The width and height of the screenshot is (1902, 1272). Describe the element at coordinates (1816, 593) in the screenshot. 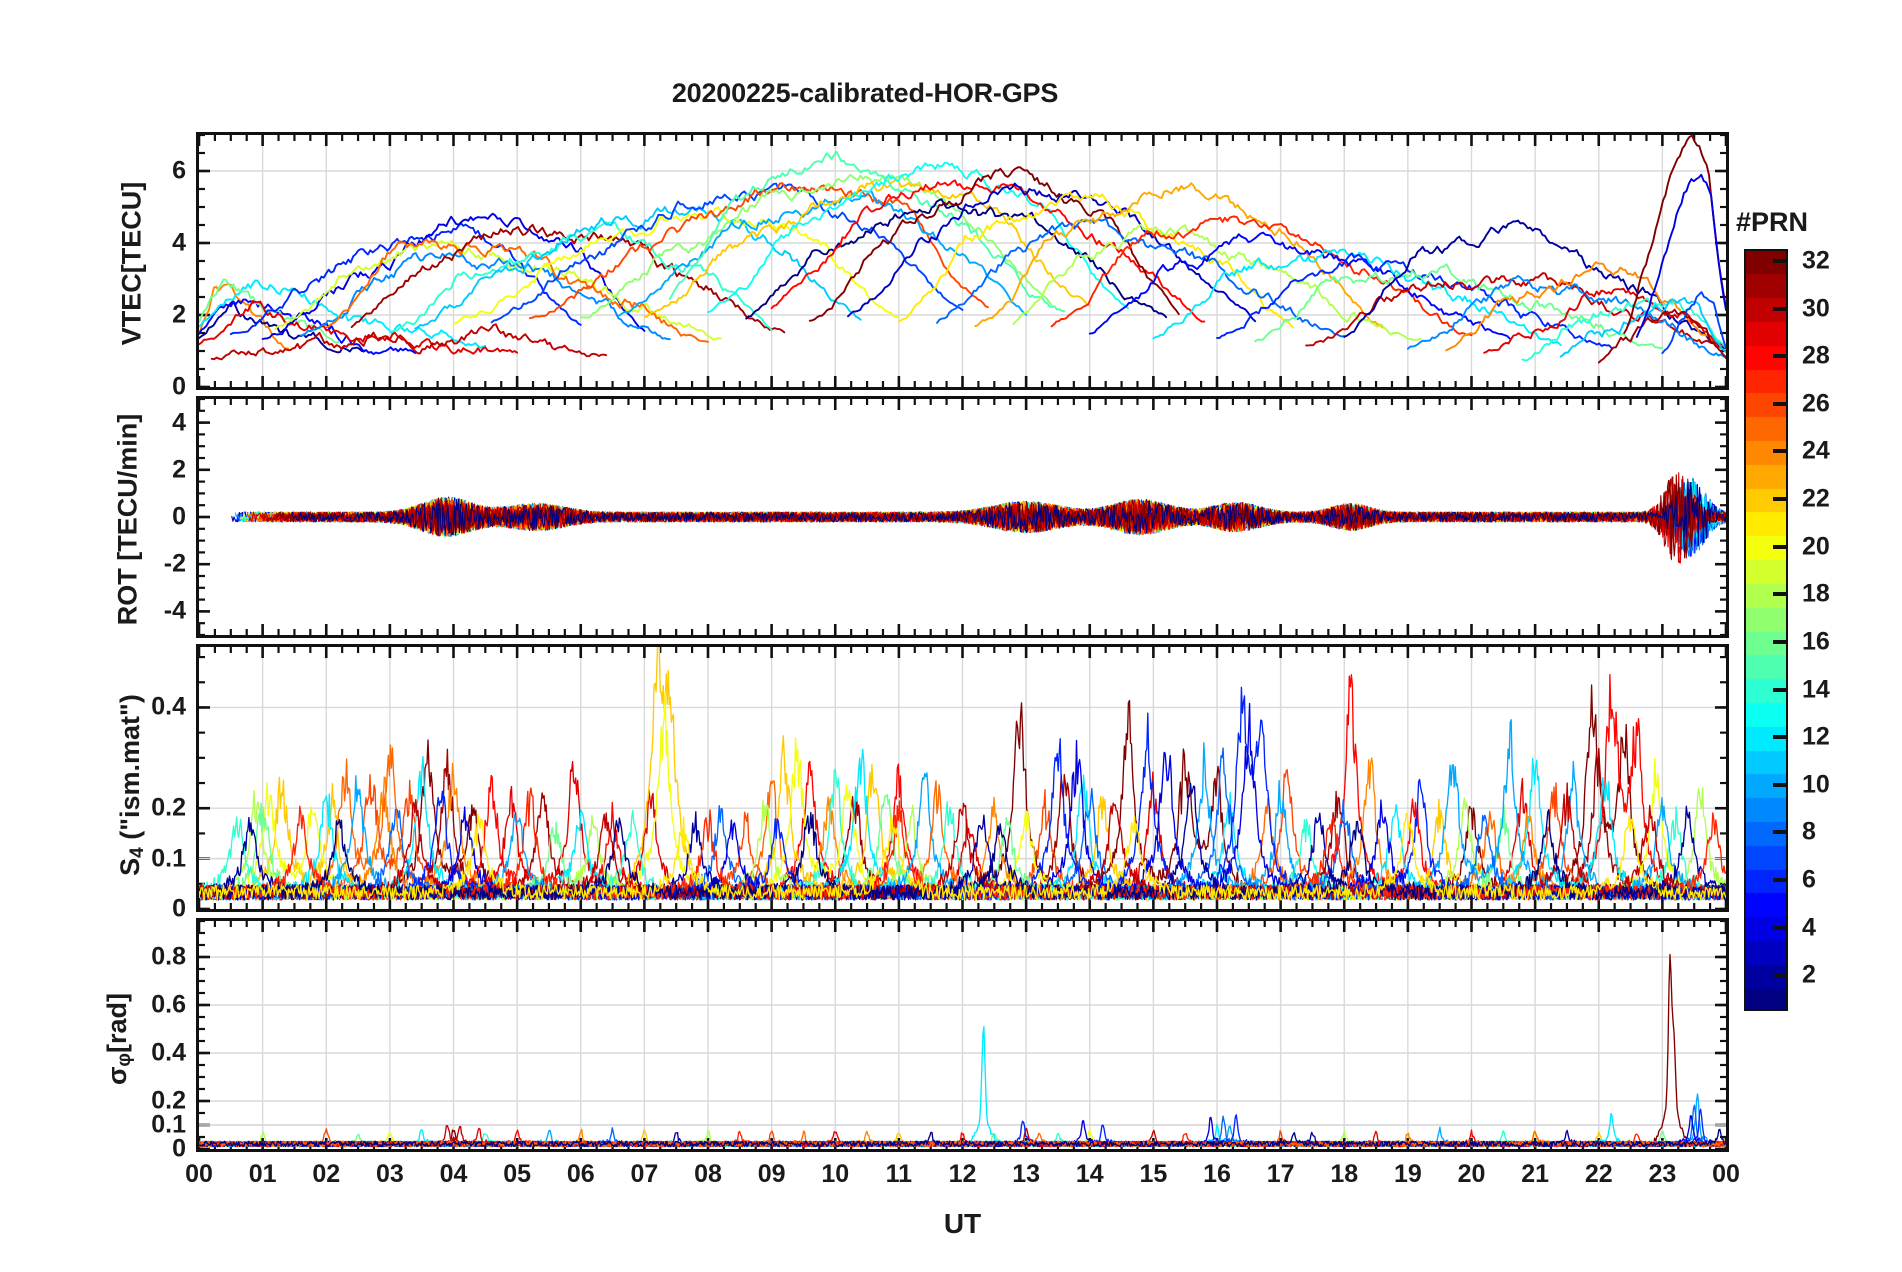

I see `colorbar-label-7: 18` at that location.